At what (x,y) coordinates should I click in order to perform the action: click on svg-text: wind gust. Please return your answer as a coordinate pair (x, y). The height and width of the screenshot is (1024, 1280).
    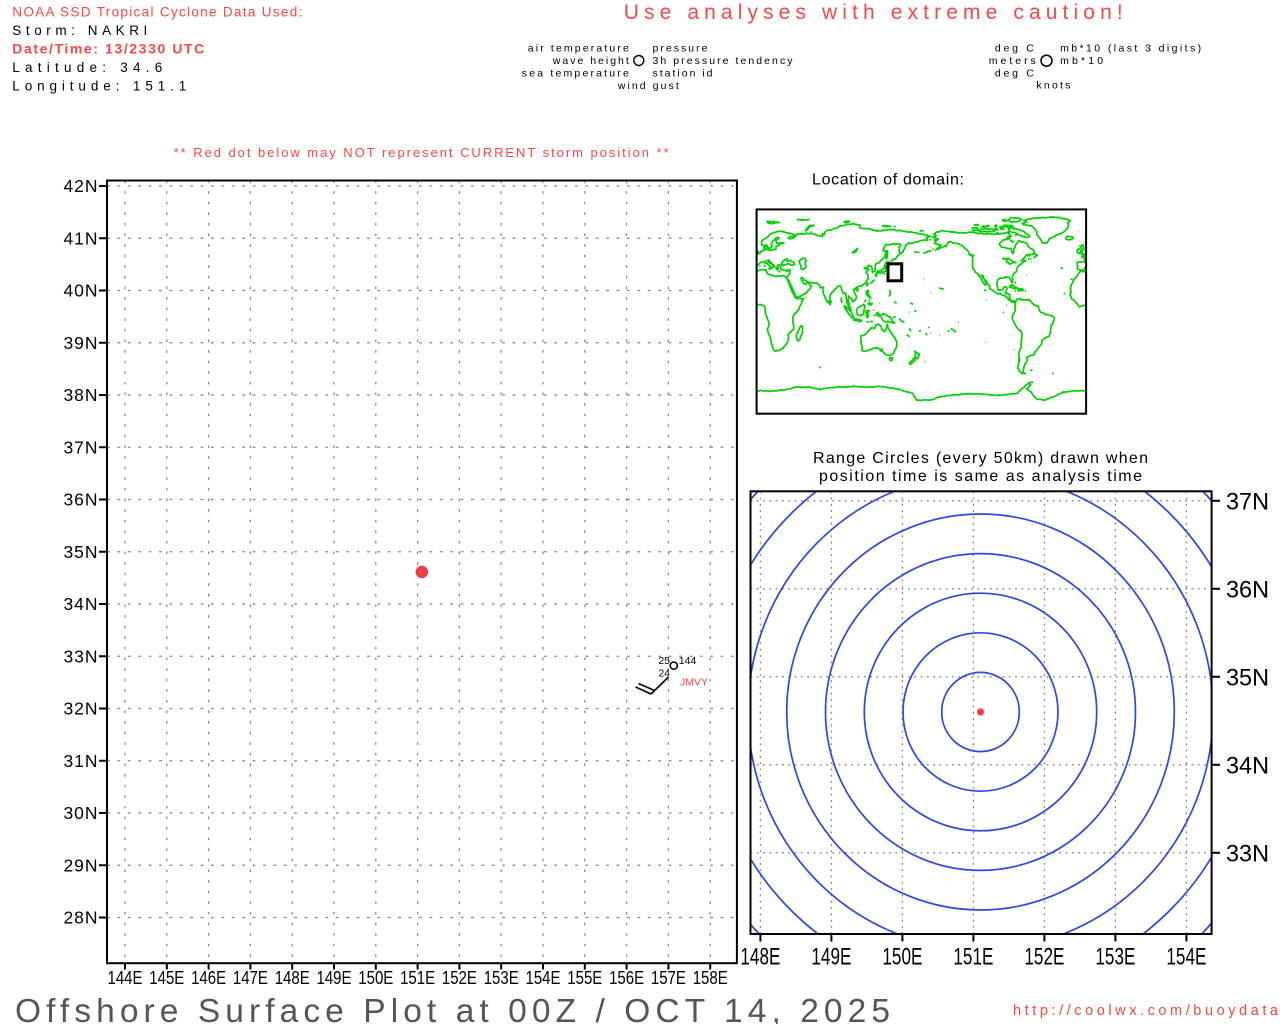
    Looking at the image, I should click on (648, 86).